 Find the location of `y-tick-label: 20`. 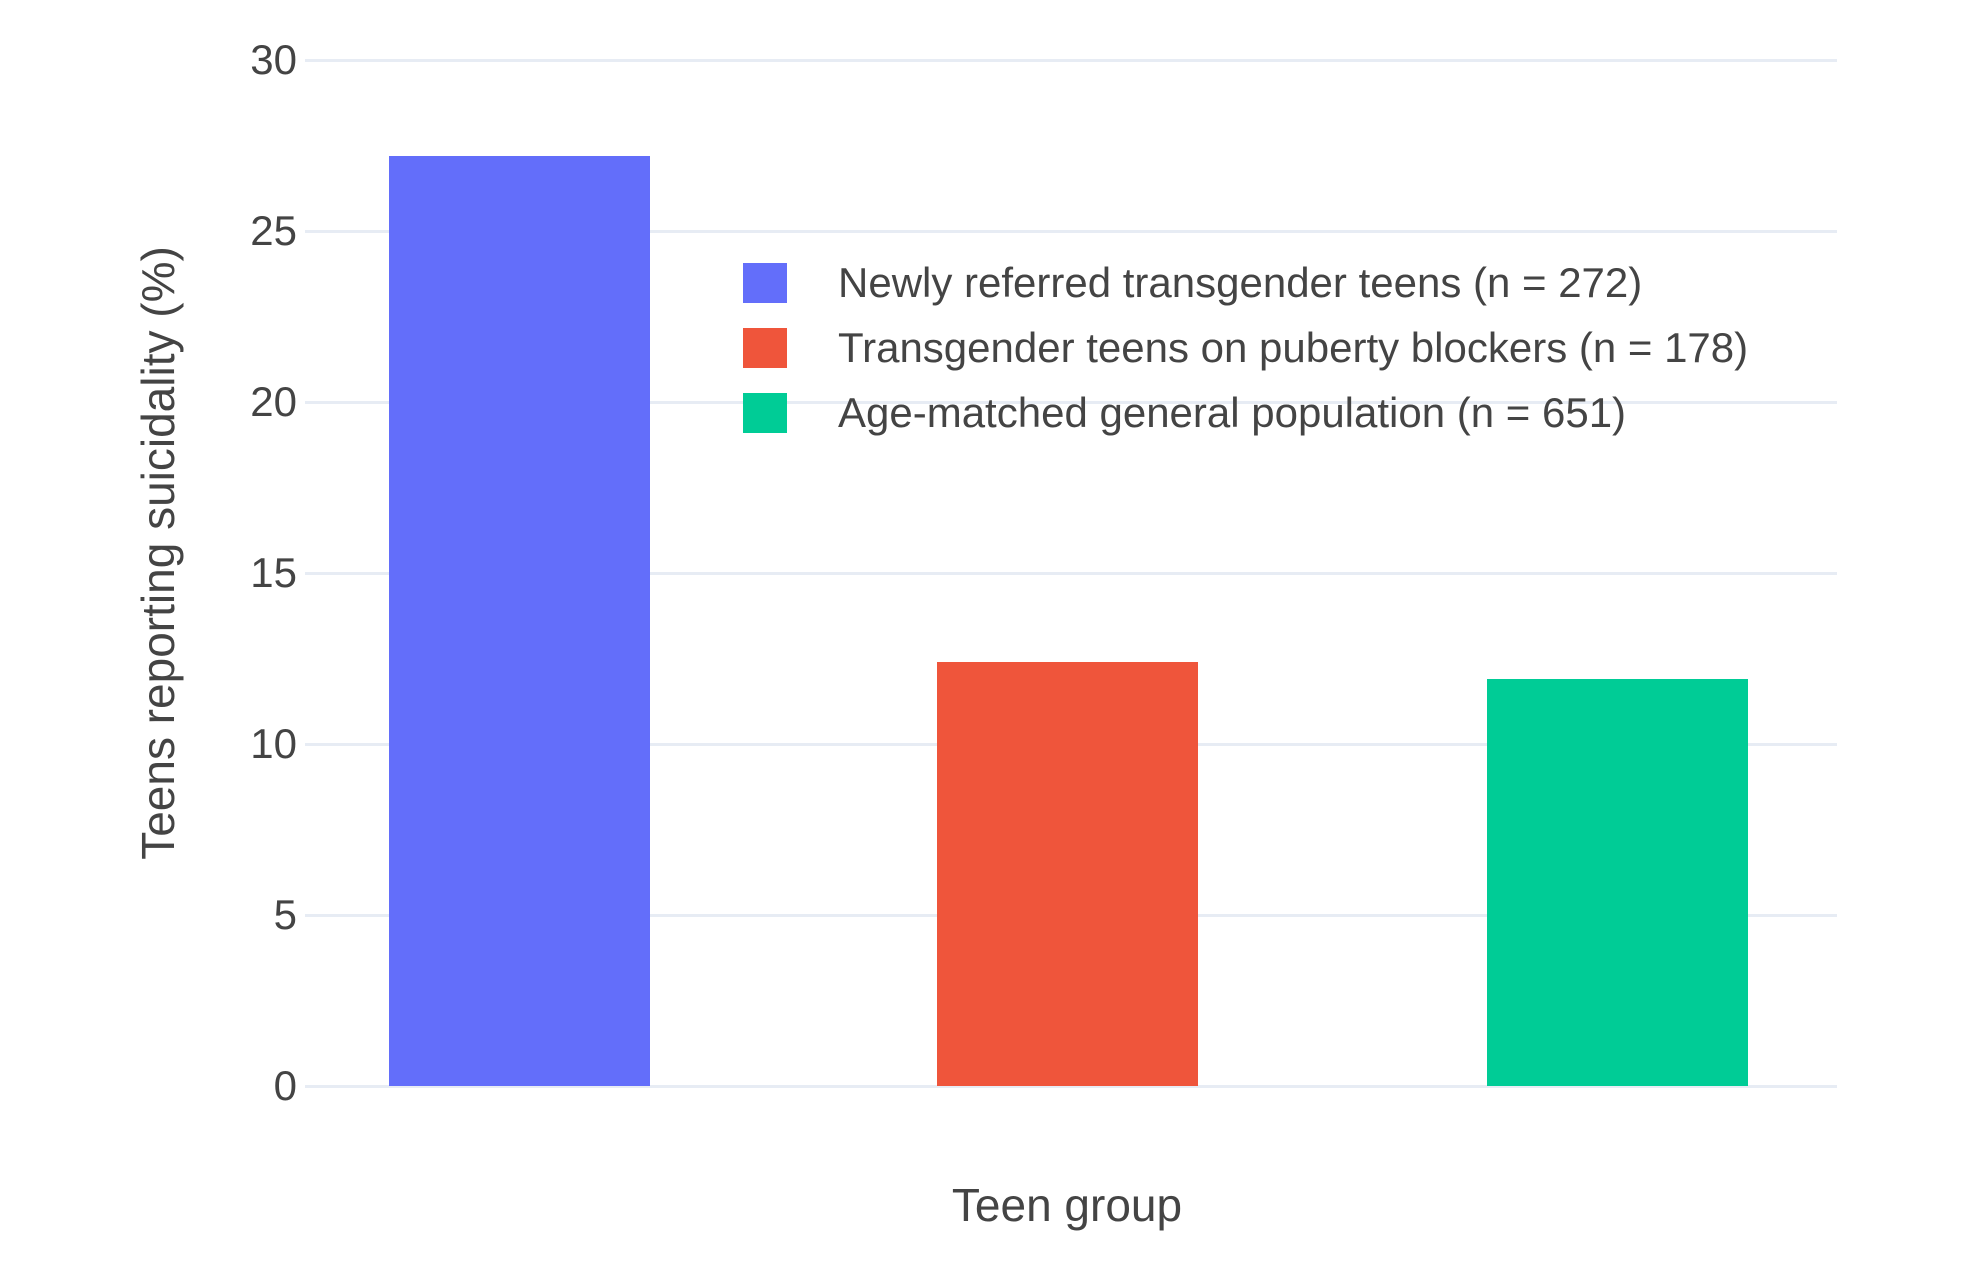

y-tick-label: 20 is located at coordinates (273, 401).